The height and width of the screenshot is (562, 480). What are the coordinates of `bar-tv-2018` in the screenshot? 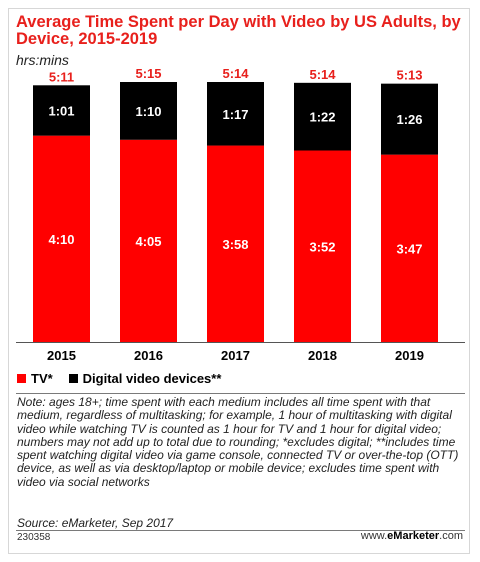 It's located at (322, 246).